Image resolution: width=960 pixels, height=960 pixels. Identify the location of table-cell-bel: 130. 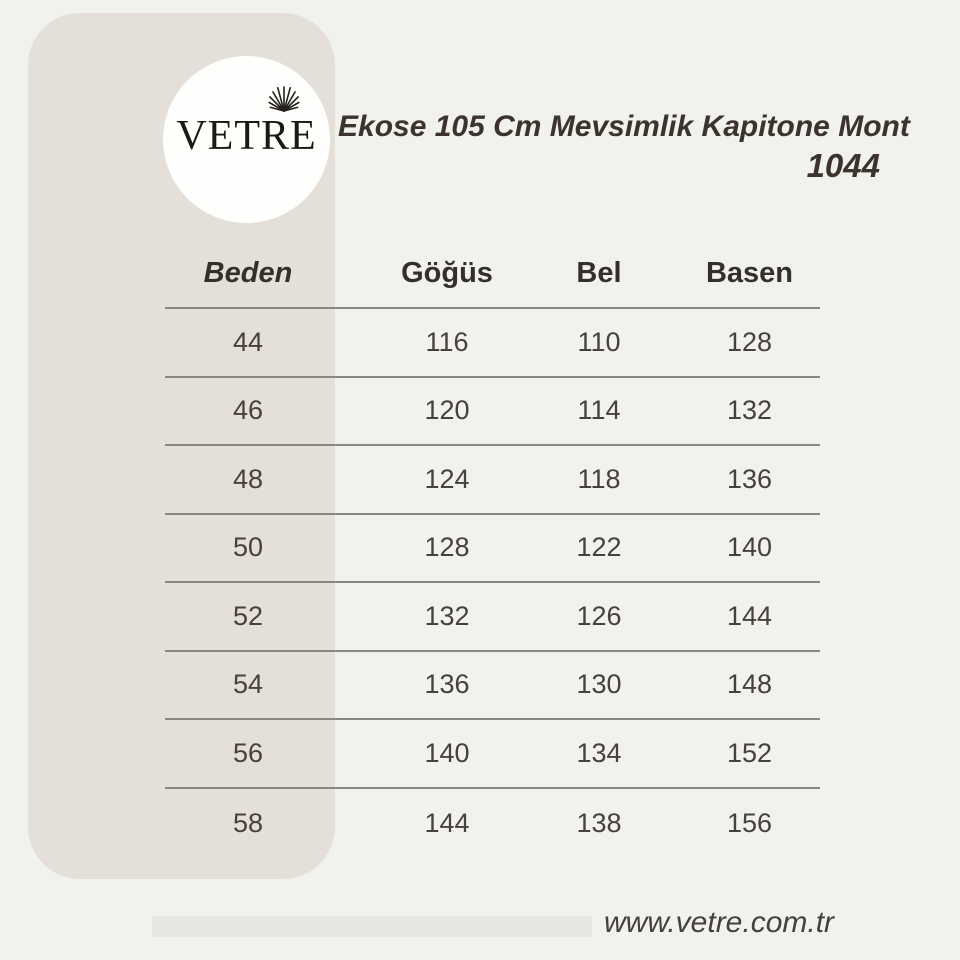
(599, 684).